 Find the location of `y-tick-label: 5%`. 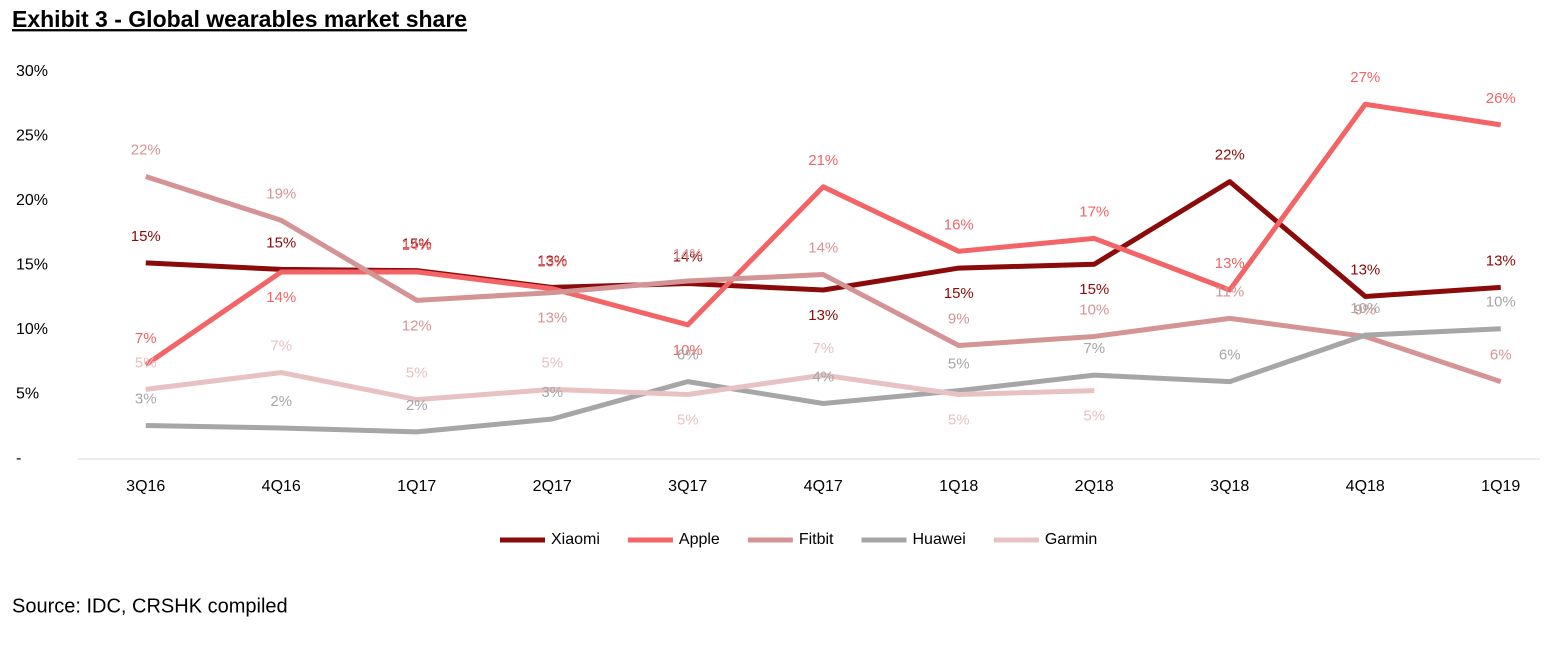

y-tick-label: 5% is located at coordinates (27, 394).